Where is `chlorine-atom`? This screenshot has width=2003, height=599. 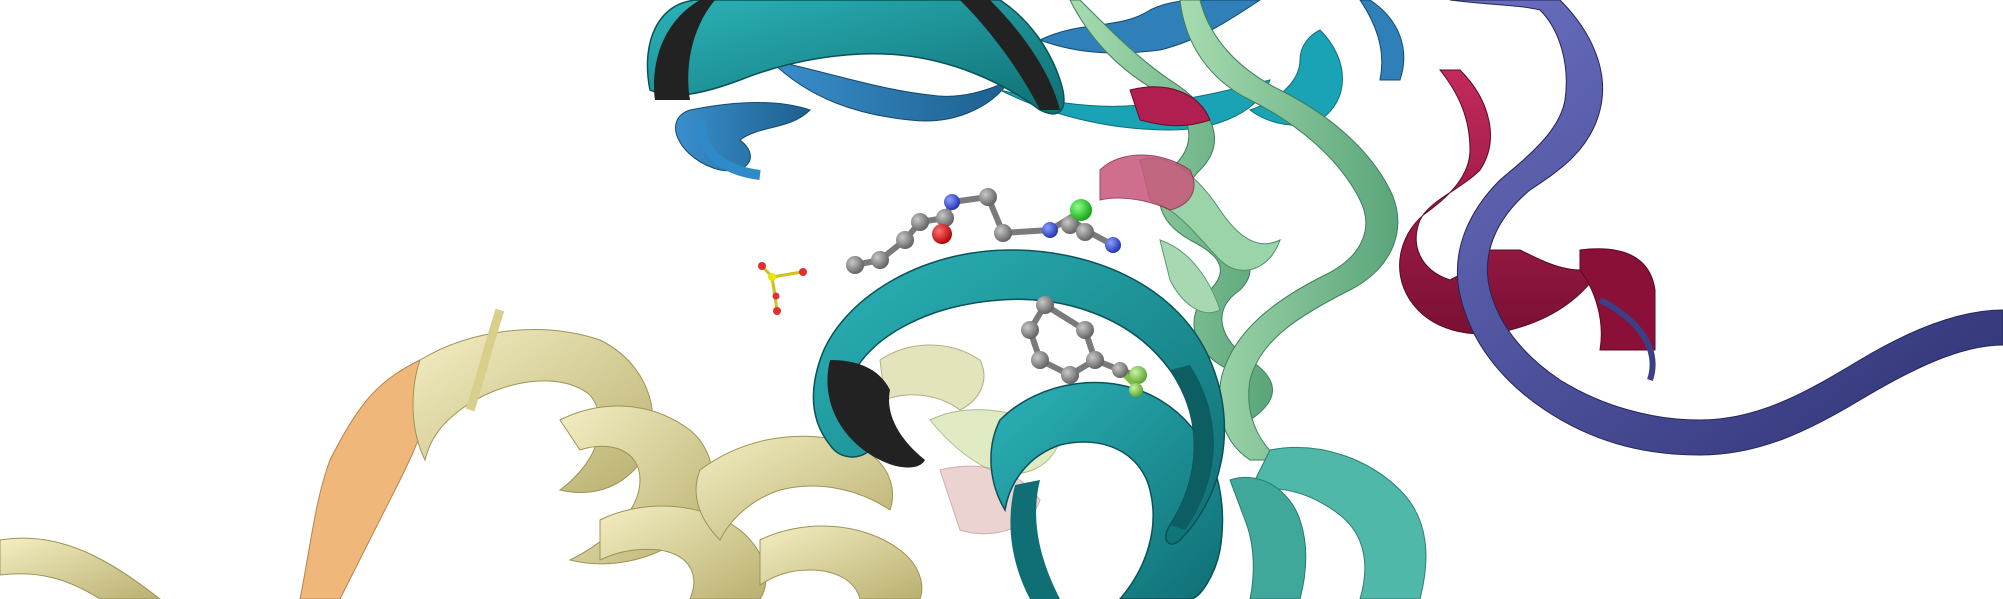
chlorine-atom is located at coordinates (1081, 210).